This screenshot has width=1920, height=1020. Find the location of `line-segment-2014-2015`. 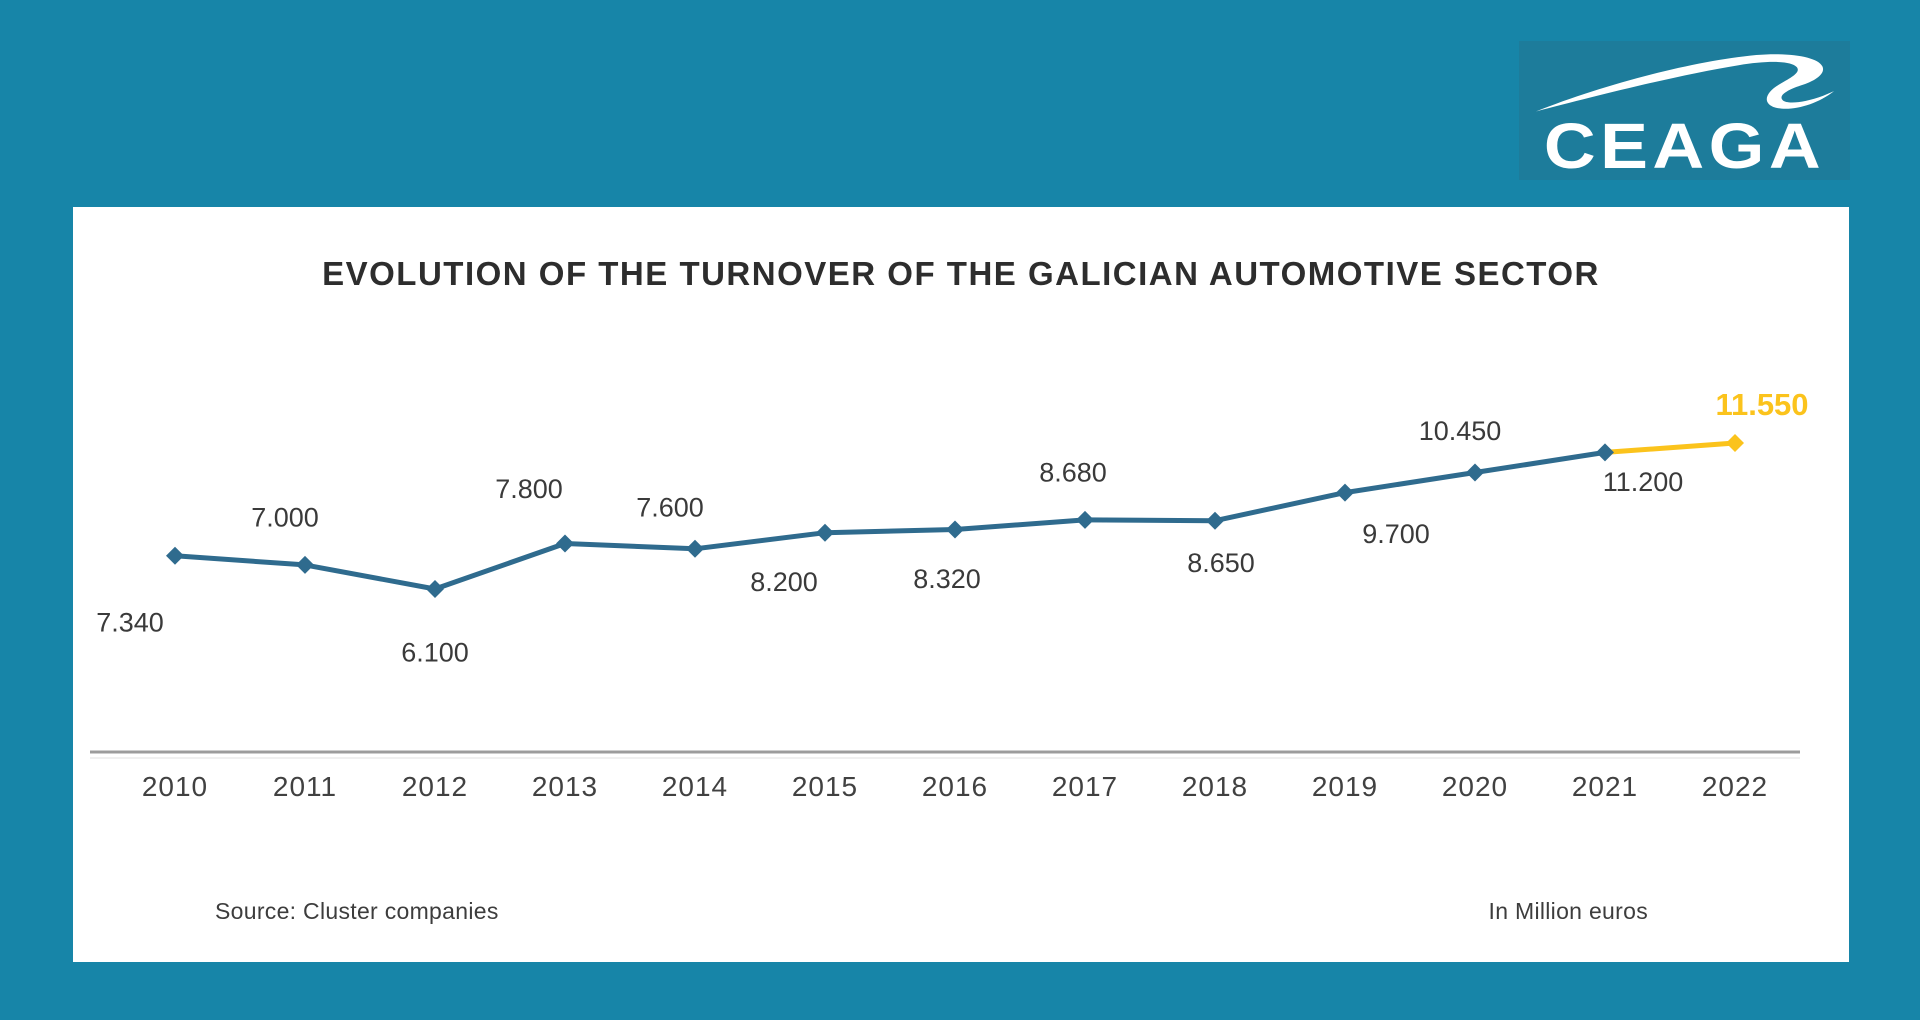

line-segment-2014-2015 is located at coordinates (760, 541).